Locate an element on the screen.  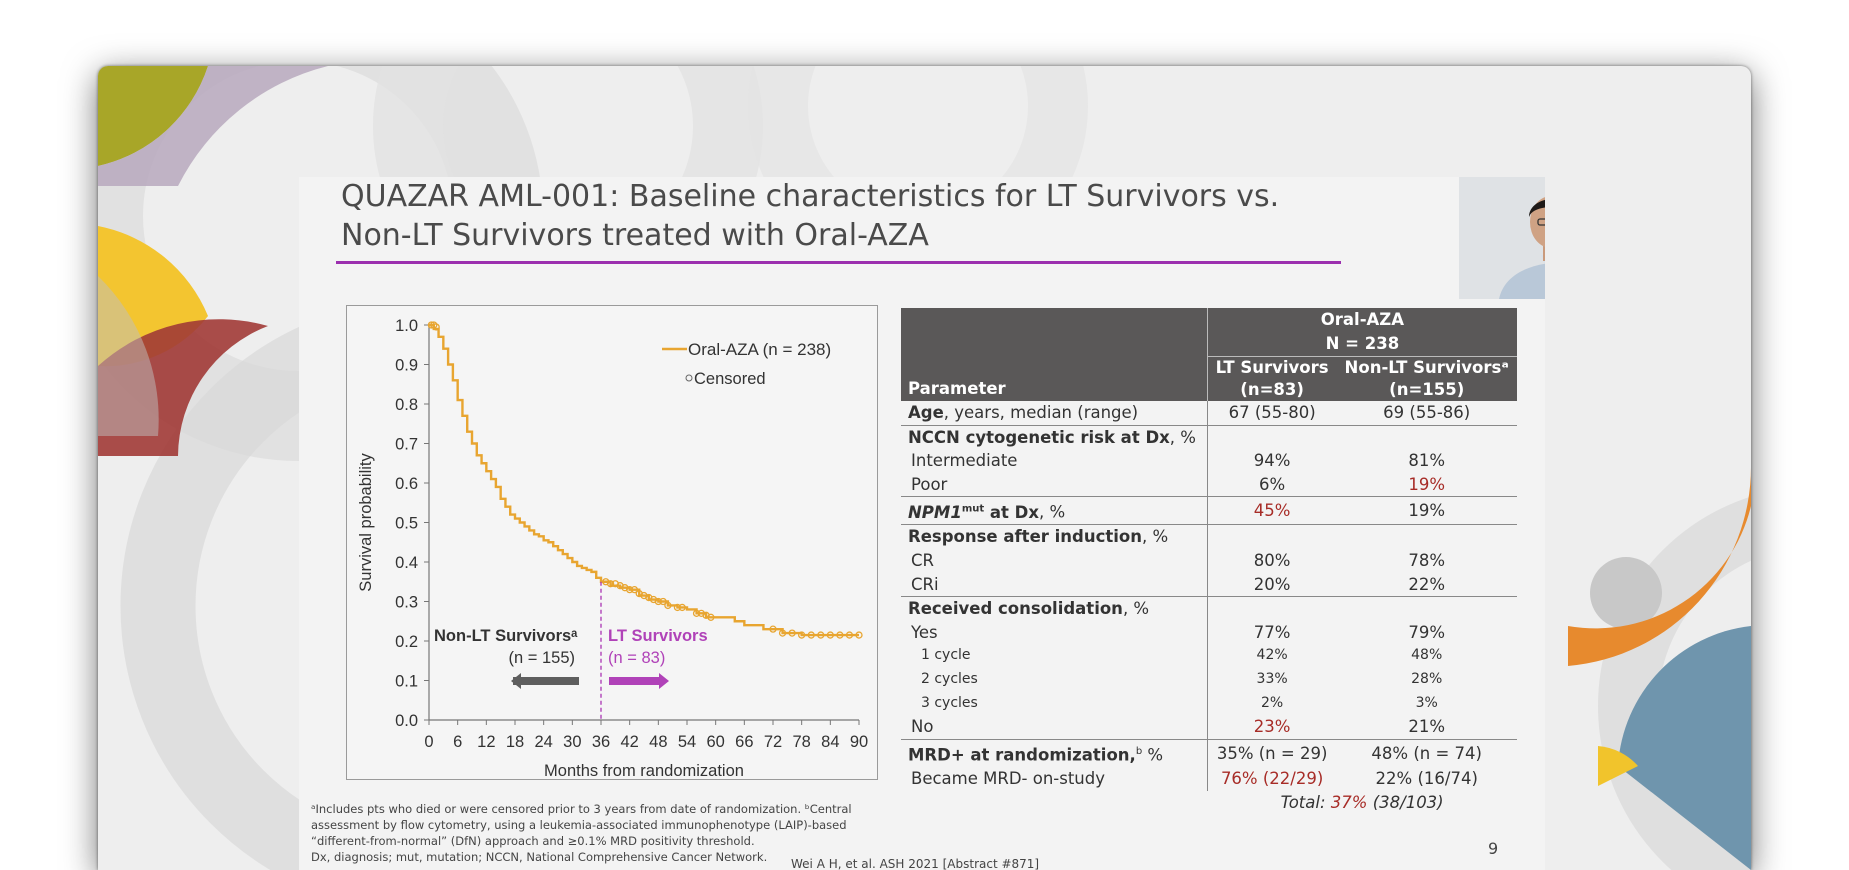
cell-nonlt: 79% is located at coordinates (1427, 632).